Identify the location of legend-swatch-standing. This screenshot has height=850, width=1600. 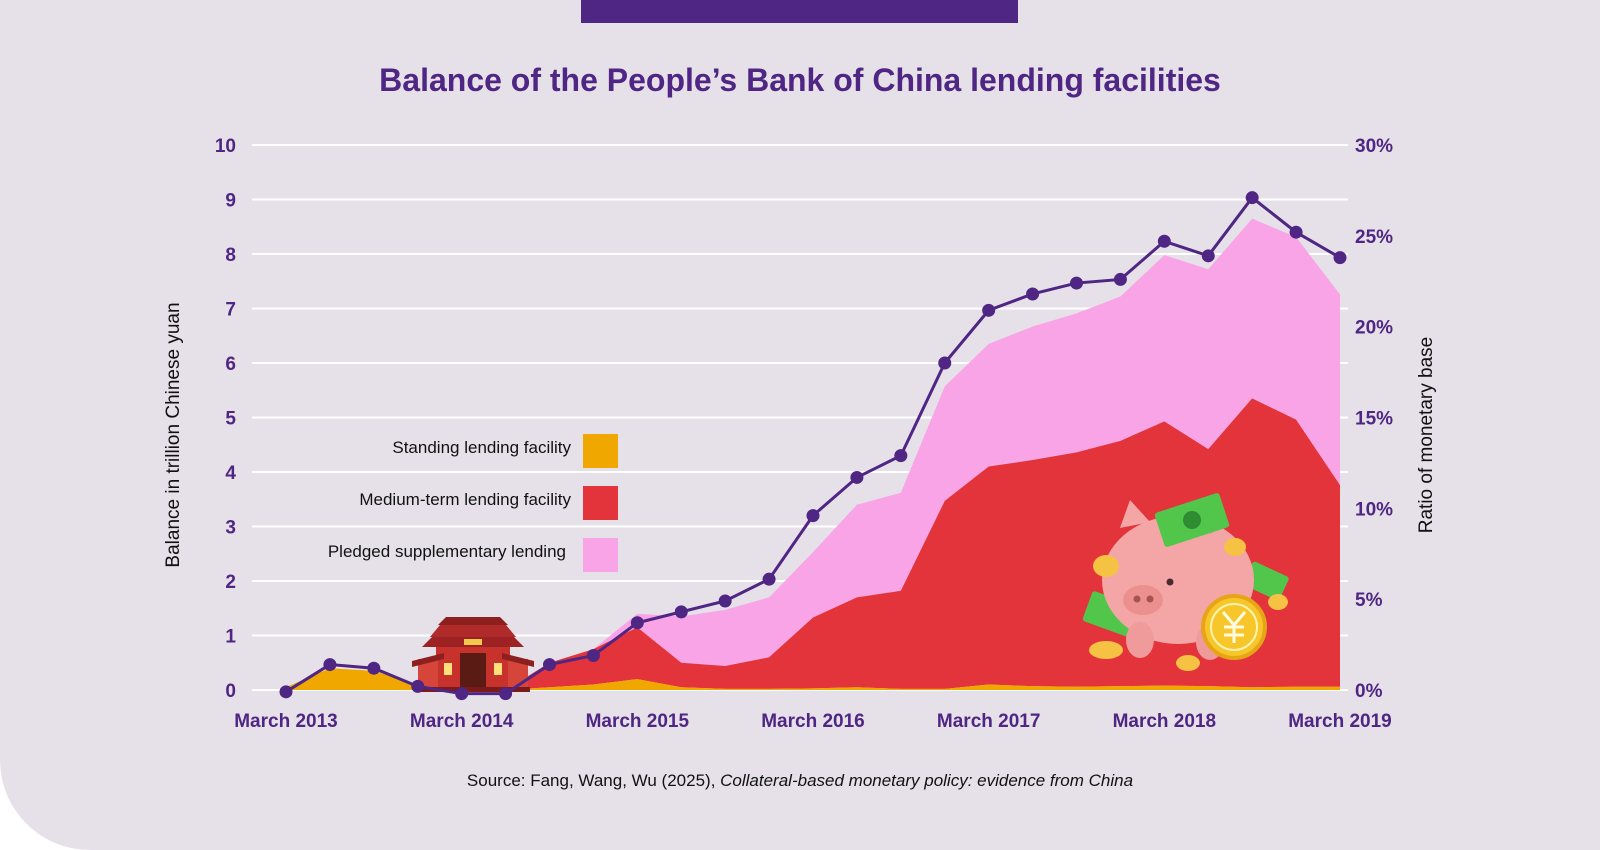
(600, 451).